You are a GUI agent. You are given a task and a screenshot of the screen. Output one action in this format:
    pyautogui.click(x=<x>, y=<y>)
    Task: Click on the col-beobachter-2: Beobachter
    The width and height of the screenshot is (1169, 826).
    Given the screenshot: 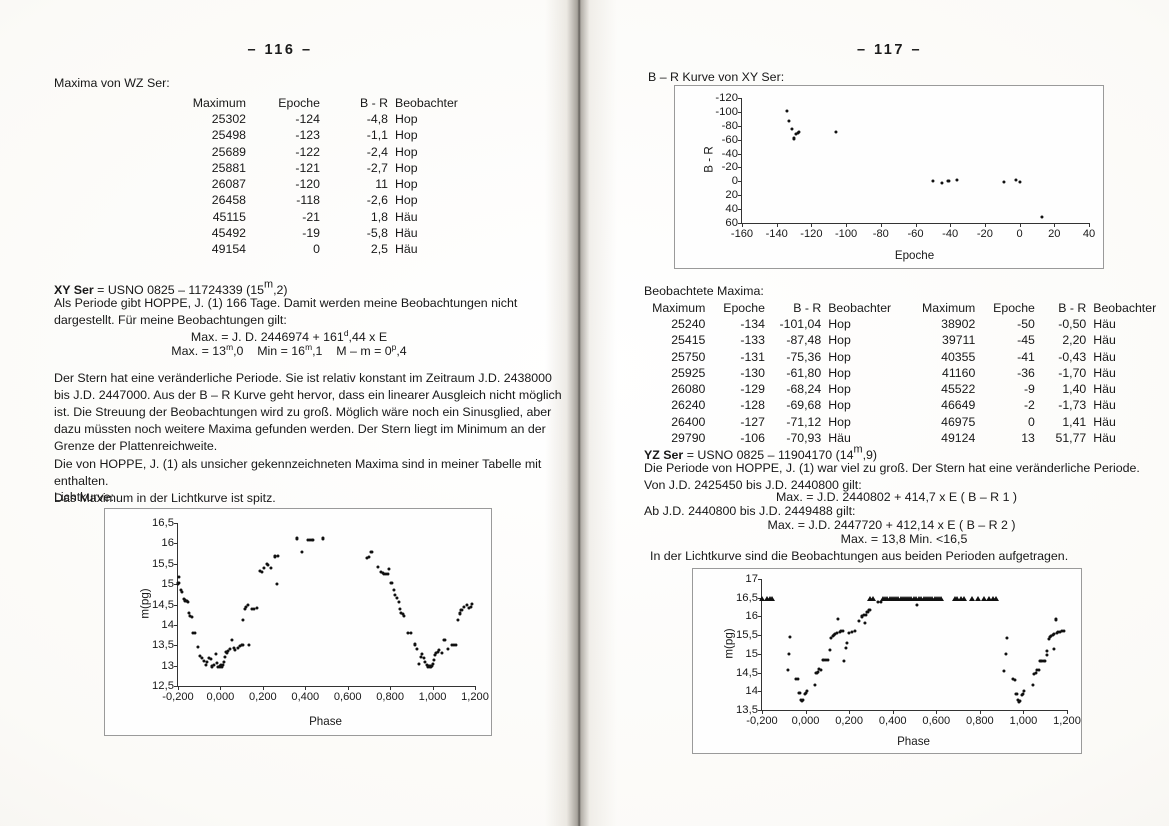 What is the action you would take?
    pyautogui.click(x=1125, y=308)
    